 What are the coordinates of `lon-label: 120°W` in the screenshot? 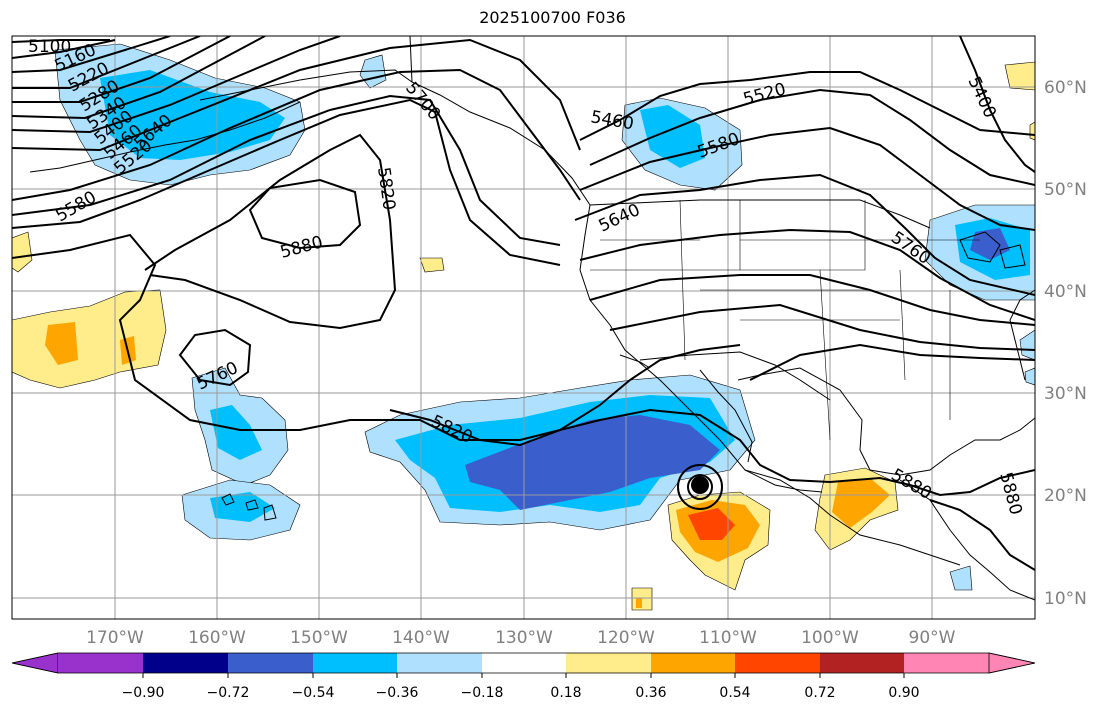 It's located at (626, 638).